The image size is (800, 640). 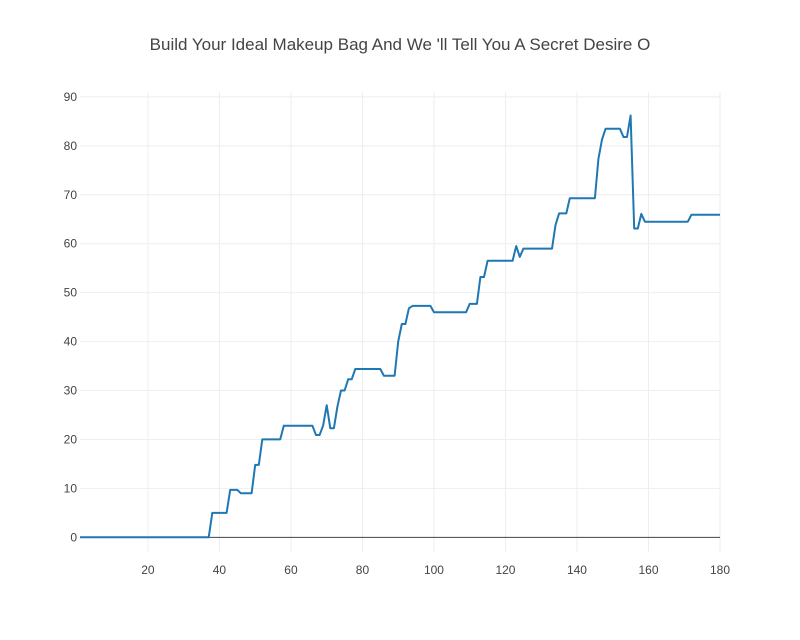 What do you see at coordinates (220, 570) in the screenshot?
I see `x-tick-label: 40` at bounding box center [220, 570].